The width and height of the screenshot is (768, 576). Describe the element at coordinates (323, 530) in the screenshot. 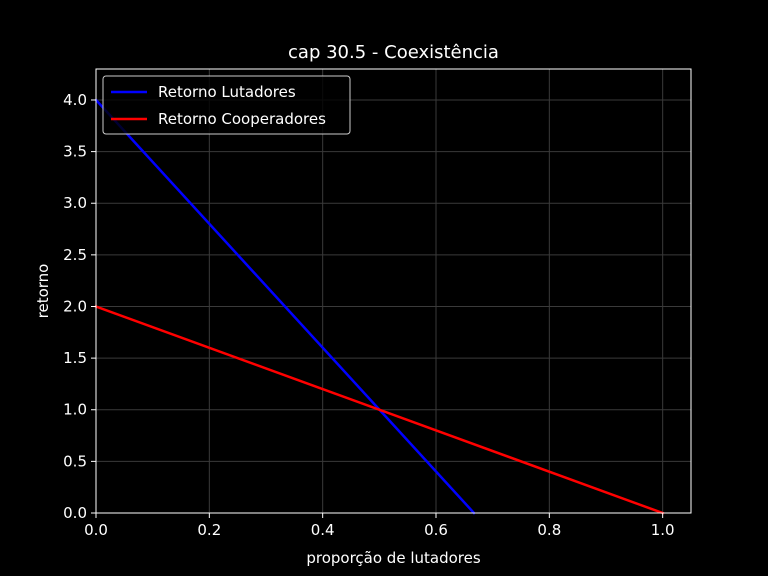

I see `x-tick-label: 0.4` at that location.